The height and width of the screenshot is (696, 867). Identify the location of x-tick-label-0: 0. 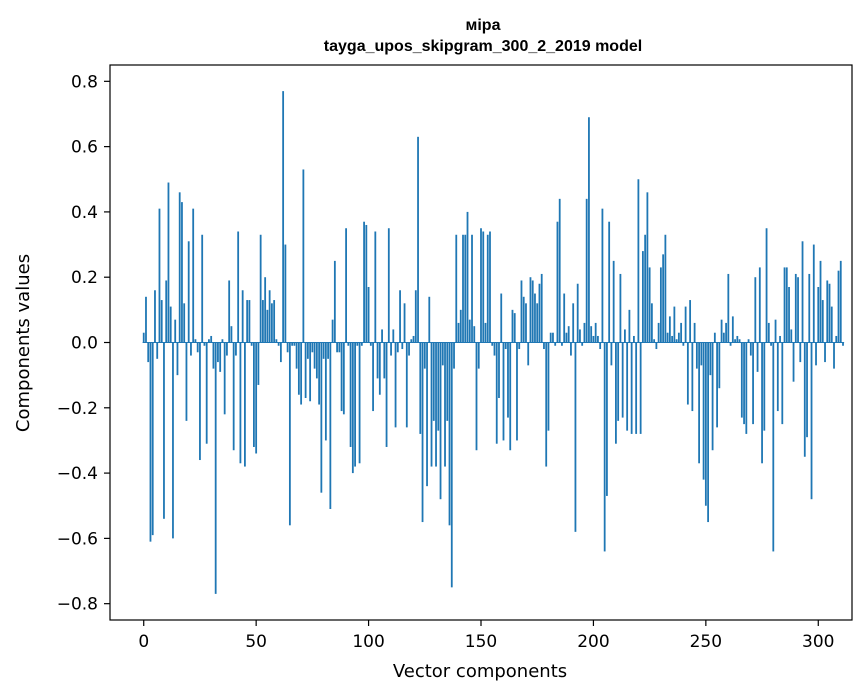
(143, 642).